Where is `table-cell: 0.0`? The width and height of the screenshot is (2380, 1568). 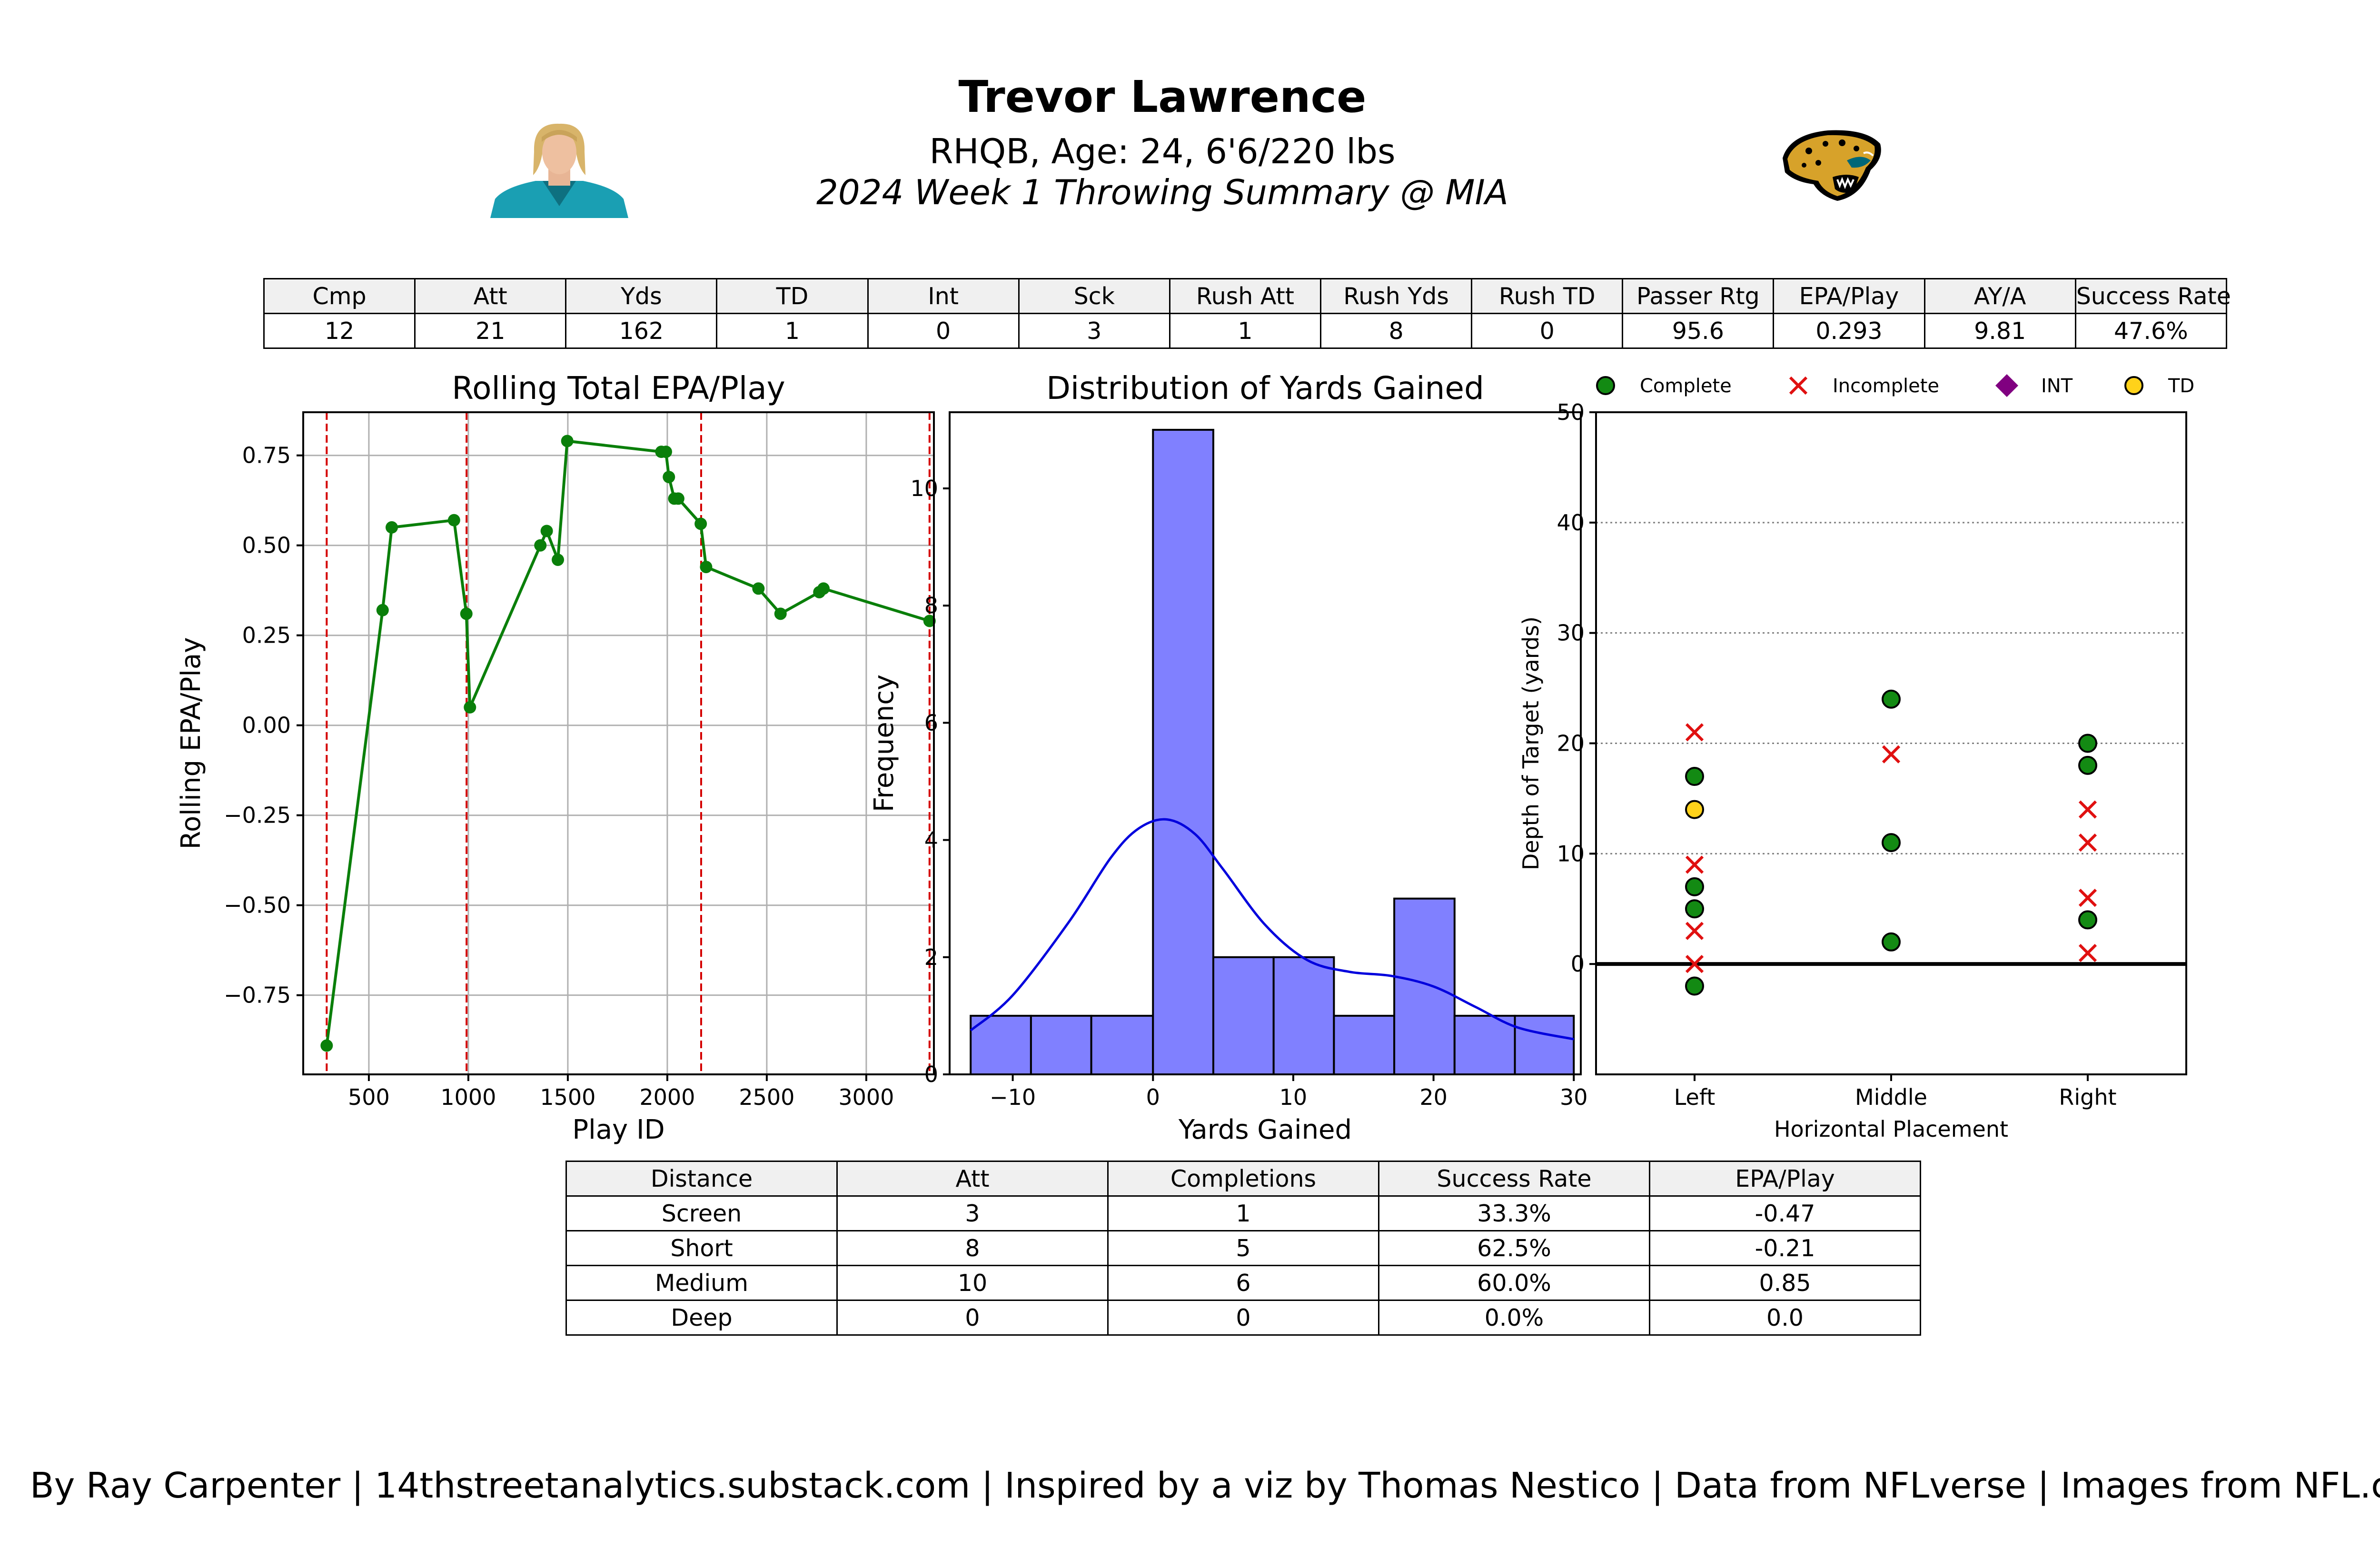 table-cell: 0.0 is located at coordinates (1785, 1318).